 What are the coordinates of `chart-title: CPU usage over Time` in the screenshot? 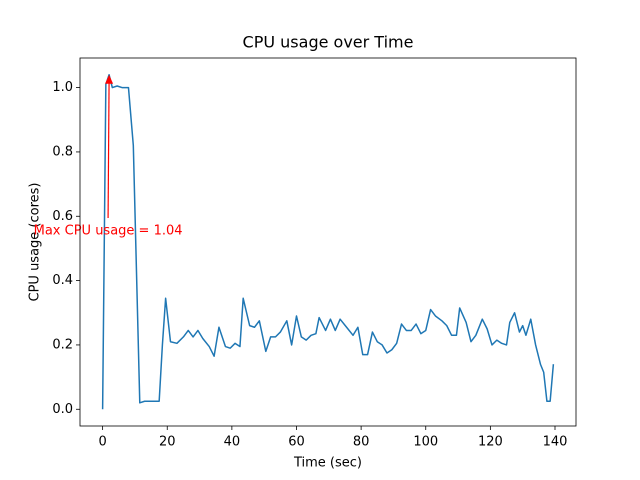 It's located at (328, 42).